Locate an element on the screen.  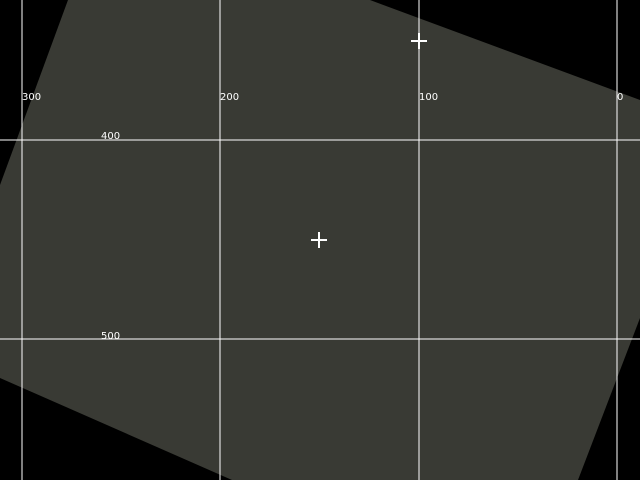
x-tick-label-300: 300 is located at coordinates (32, 97).